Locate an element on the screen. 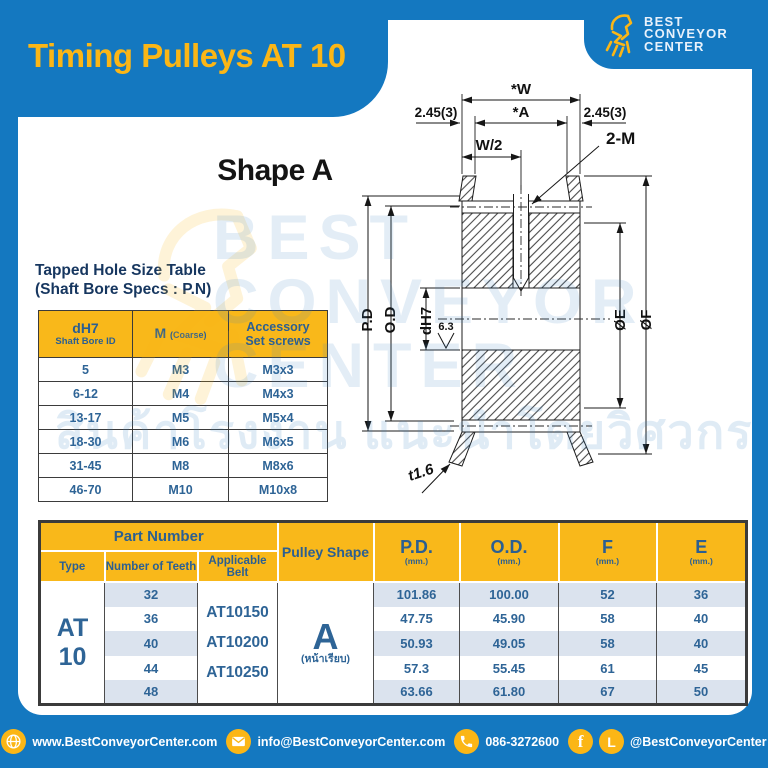 The height and width of the screenshot is (768, 768). globe-icon is located at coordinates (14, 741).